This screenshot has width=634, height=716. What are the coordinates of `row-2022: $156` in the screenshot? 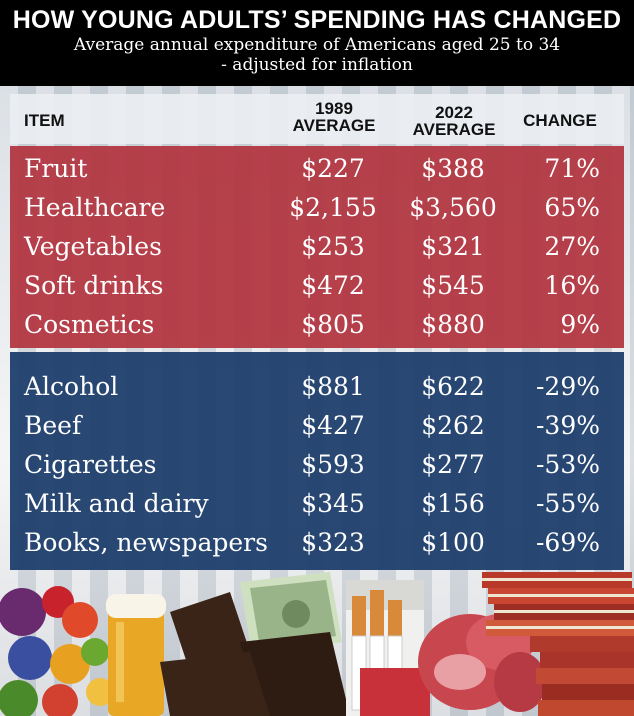 It's located at (453, 503).